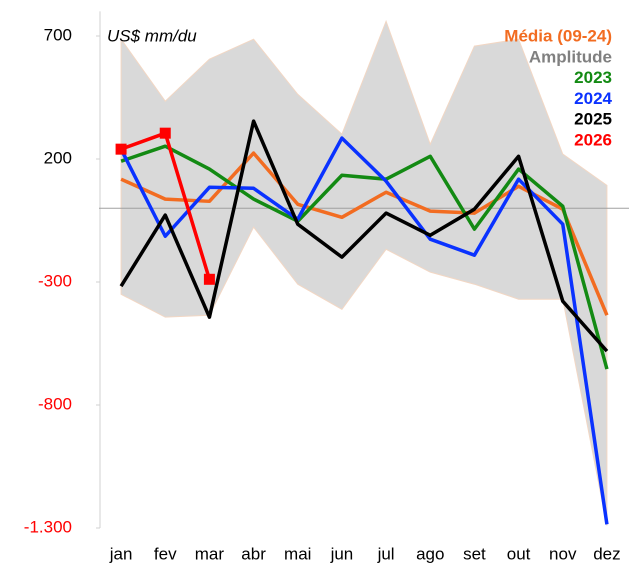 The height and width of the screenshot is (572, 630). What do you see at coordinates (58, 34) in the screenshot?
I see `y-tick-label: 700` at bounding box center [58, 34].